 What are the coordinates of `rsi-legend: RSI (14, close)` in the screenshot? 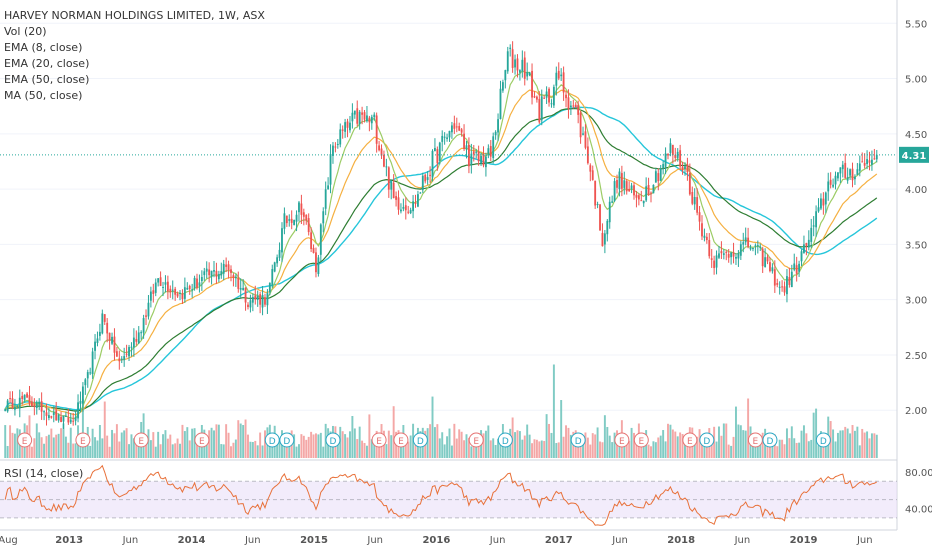 It's located at (44, 473).